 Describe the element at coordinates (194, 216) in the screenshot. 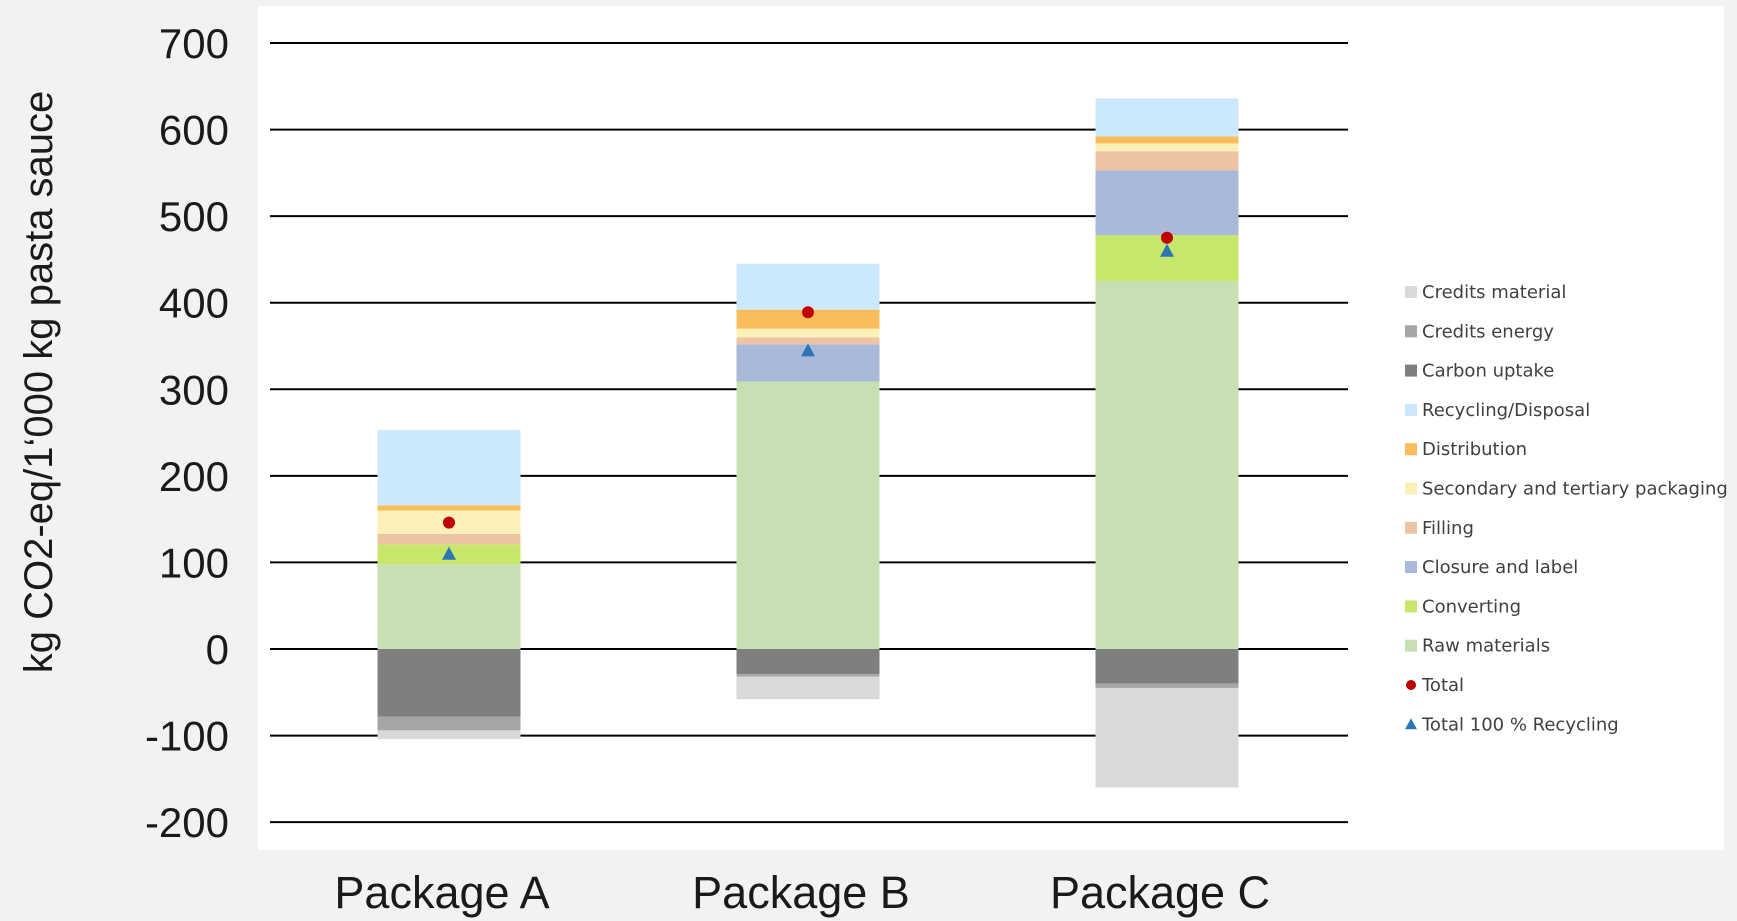

I see `y-tick-label-2: 500` at that location.